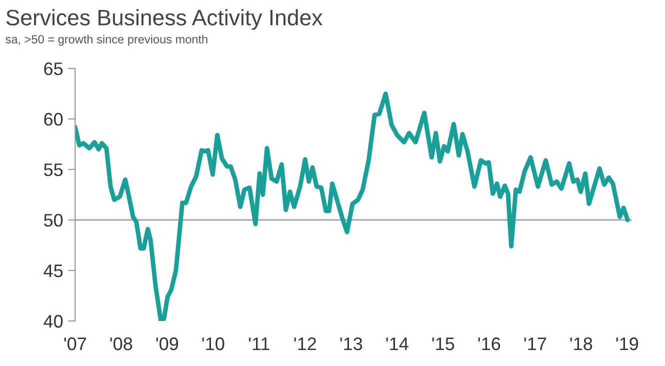 This screenshot has height=366, width=665. I want to click on y-tick-label: 60, so click(53, 119).